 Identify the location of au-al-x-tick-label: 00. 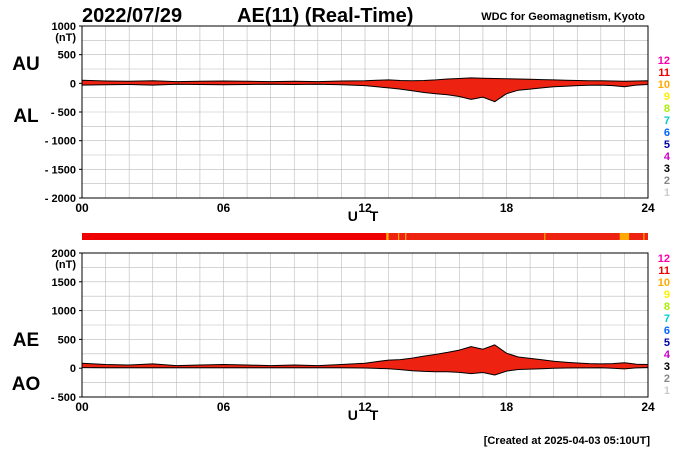
(82, 208).